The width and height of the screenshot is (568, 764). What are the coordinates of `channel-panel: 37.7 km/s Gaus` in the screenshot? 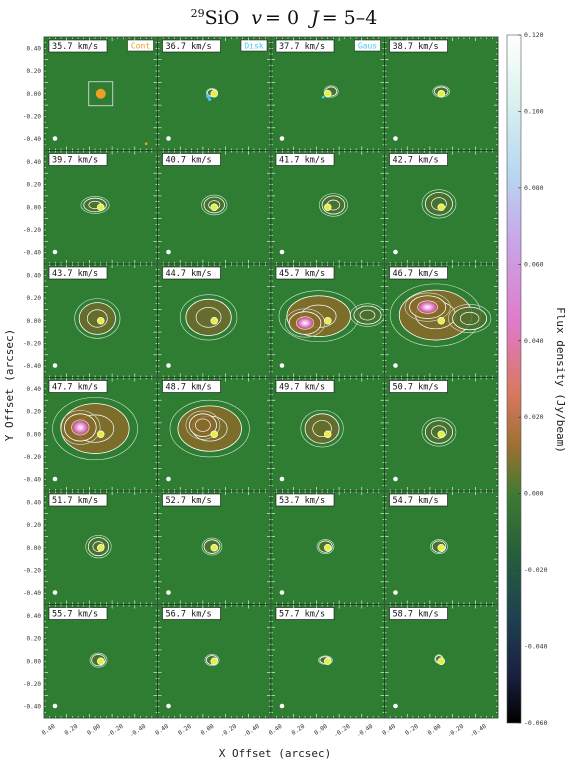 It's located at (327, 93).